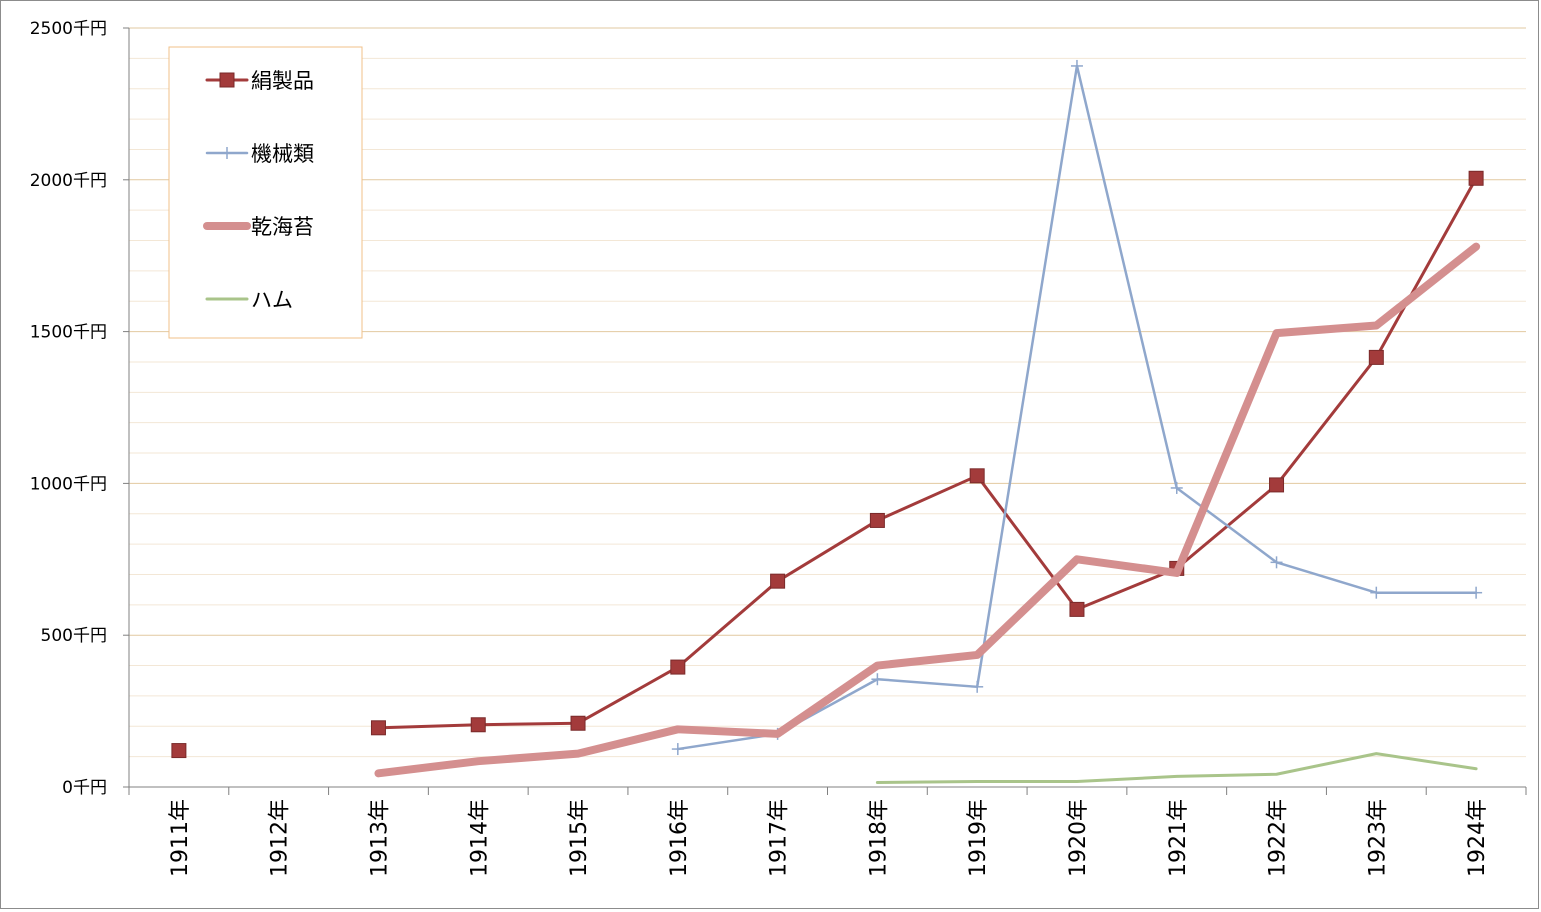  Describe the element at coordinates (84, 788) in the screenshot. I see `y-tick-label: 0千円` at that location.